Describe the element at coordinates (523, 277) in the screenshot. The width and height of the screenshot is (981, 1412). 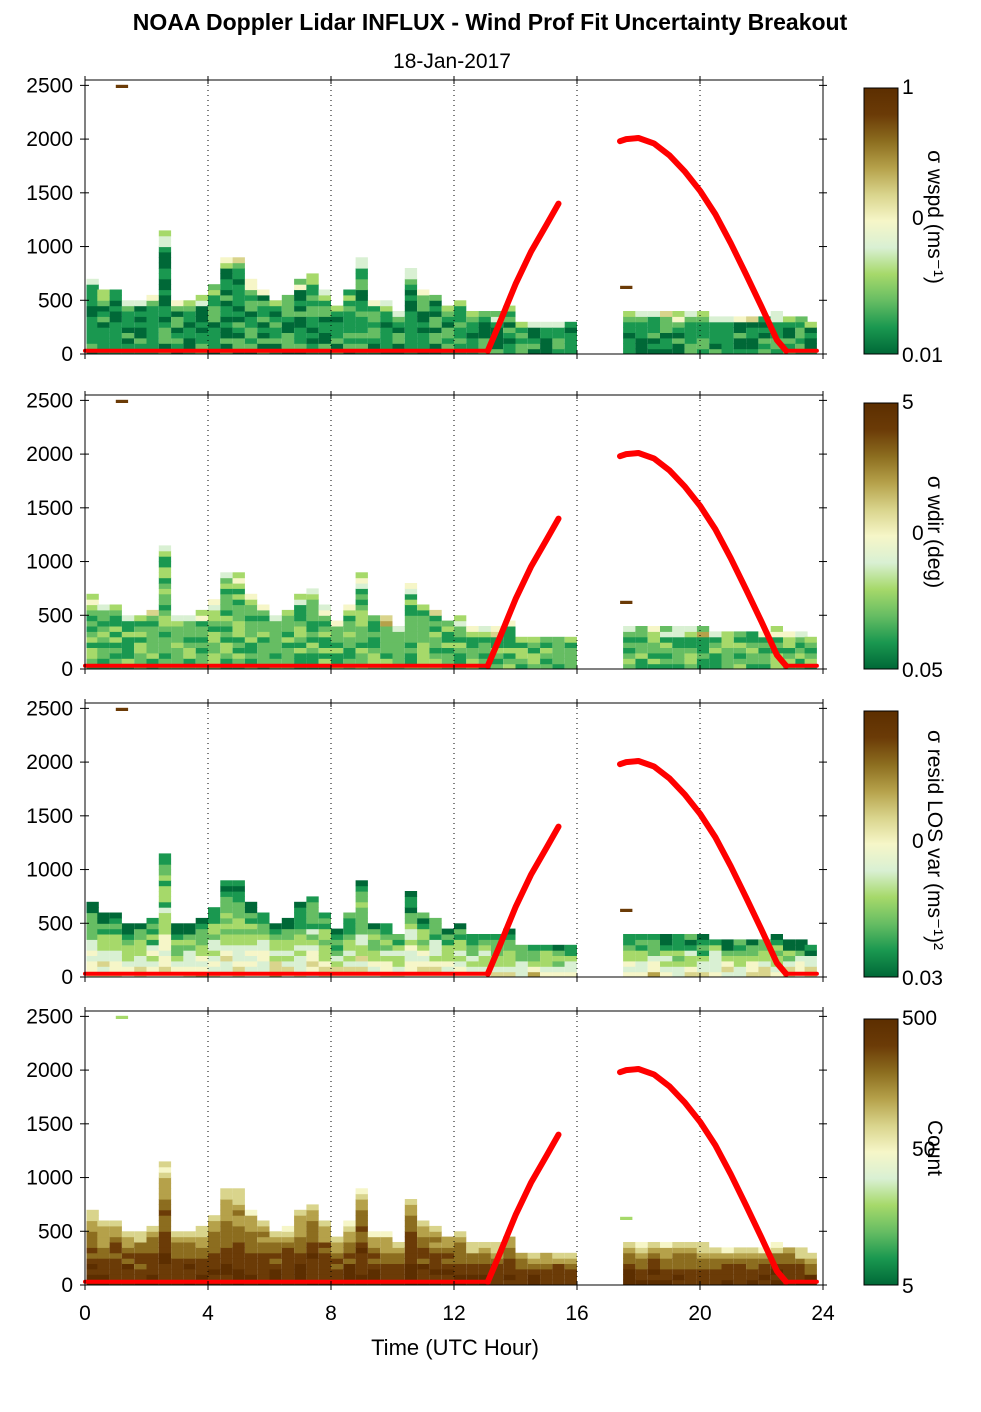
I see `overlay-curve` at that location.